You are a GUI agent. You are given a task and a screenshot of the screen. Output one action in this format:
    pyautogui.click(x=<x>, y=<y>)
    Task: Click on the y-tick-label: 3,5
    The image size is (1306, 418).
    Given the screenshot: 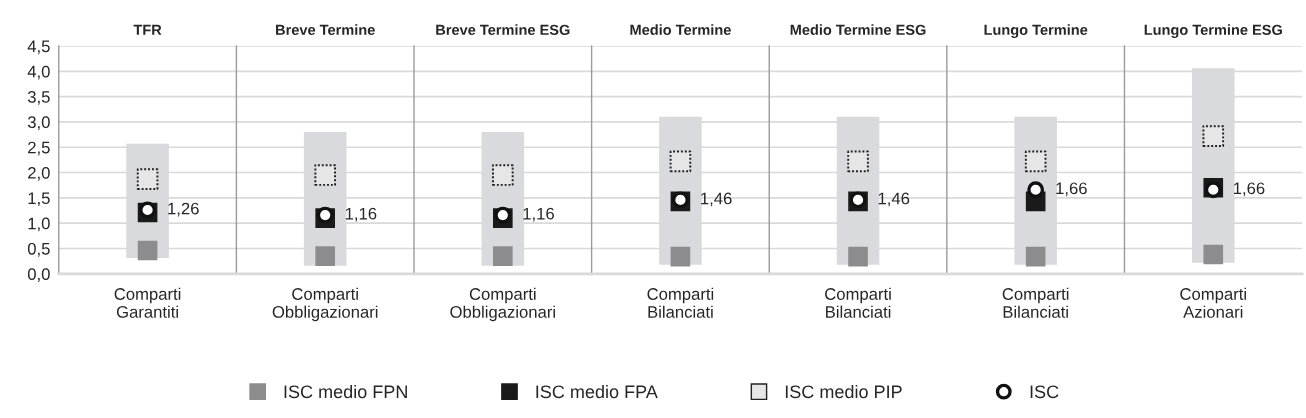 What is the action you would take?
    pyautogui.click(x=38, y=98)
    